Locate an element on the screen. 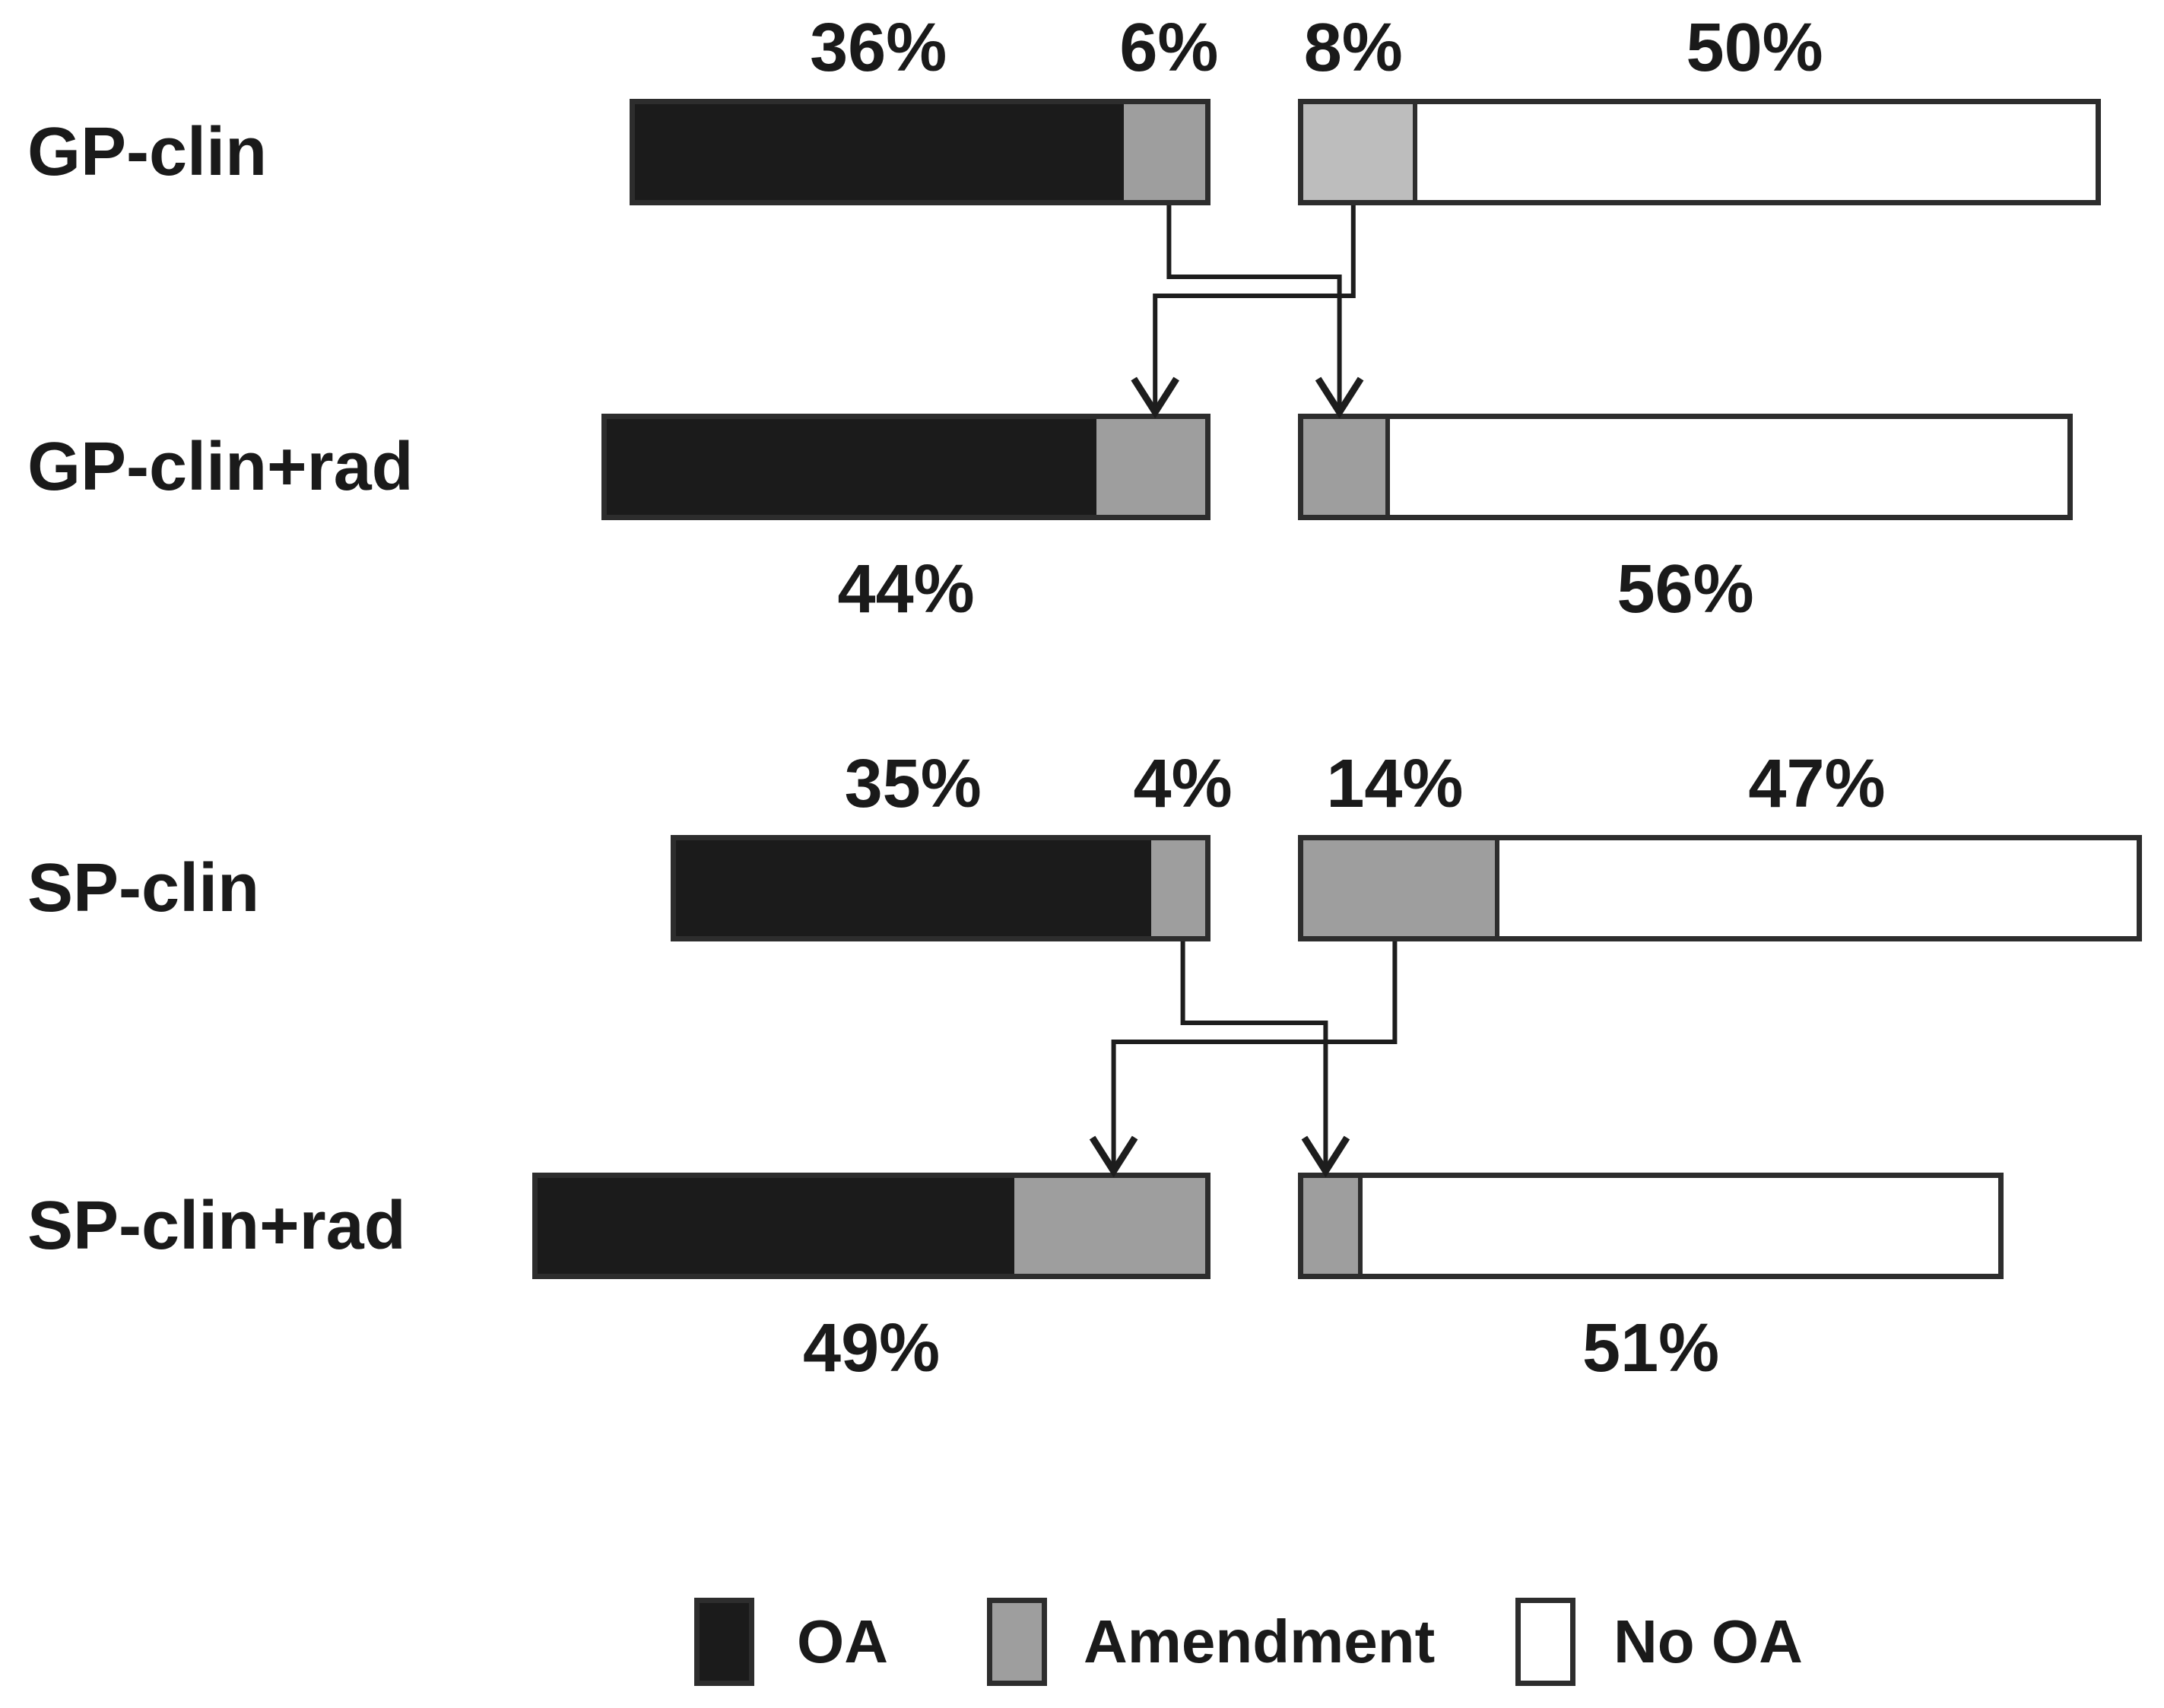  bar-total-label: 49% is located at coordinates (872, 1348).